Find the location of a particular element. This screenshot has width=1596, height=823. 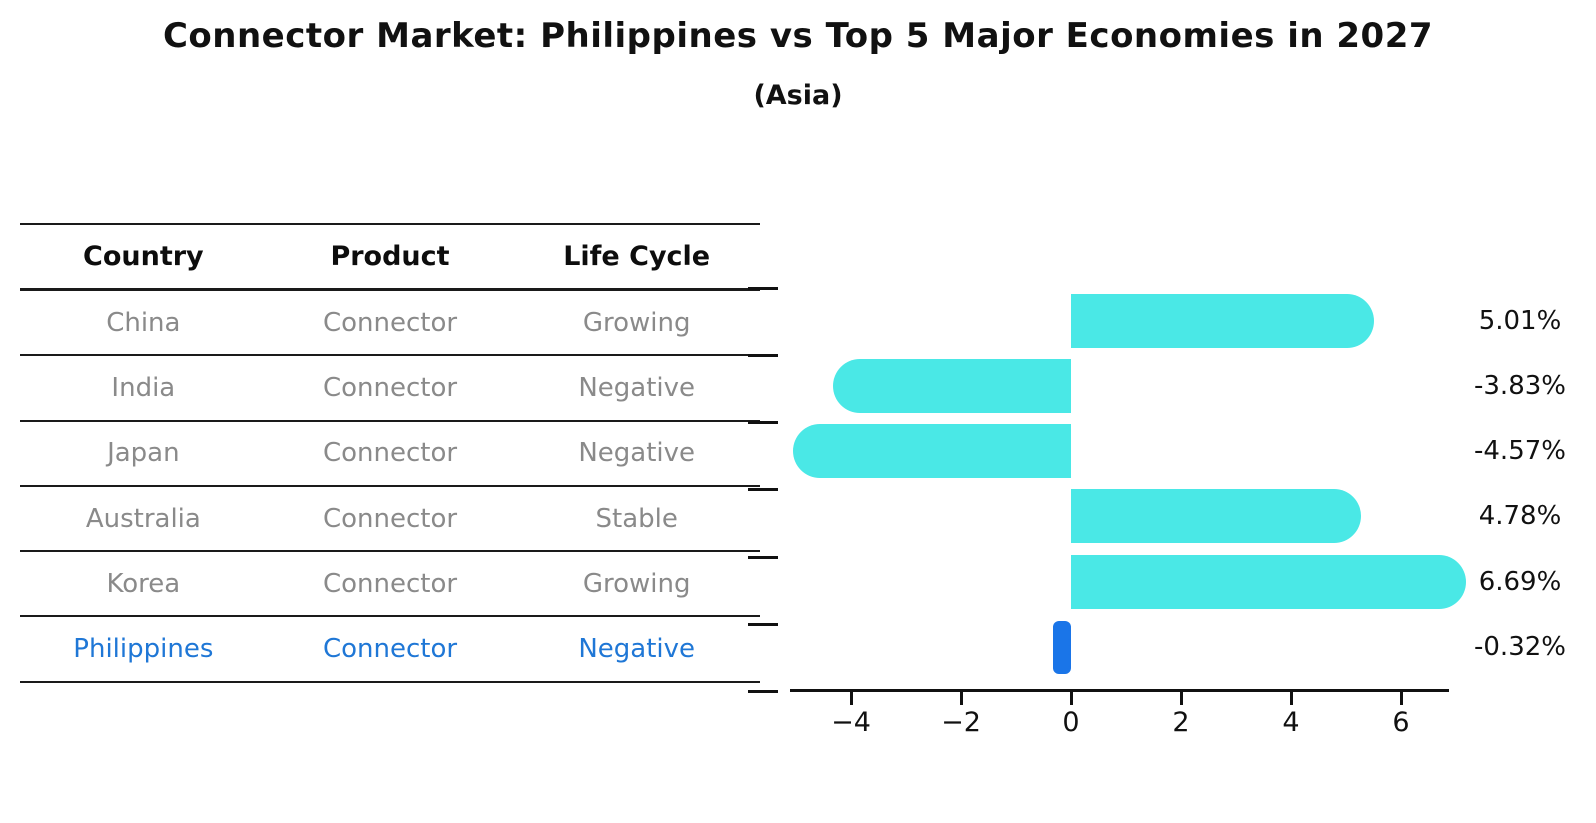

cell-country: China is located at coordinates (143, 322).